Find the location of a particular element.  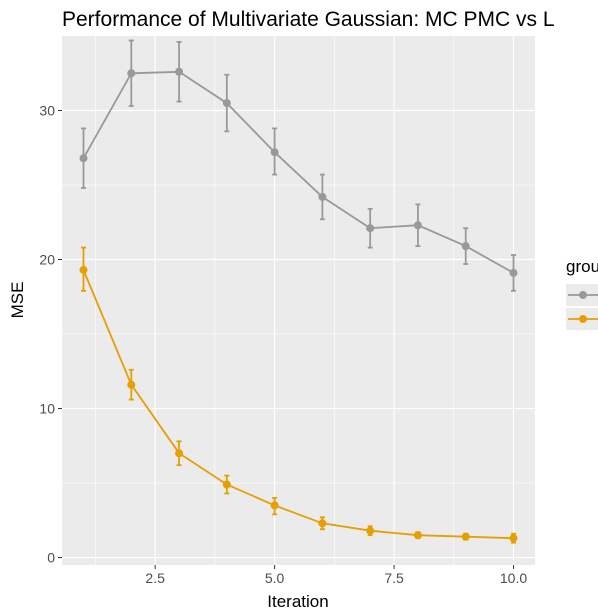

x-tick-label: 5.0 is located at coordinates (275, 578).